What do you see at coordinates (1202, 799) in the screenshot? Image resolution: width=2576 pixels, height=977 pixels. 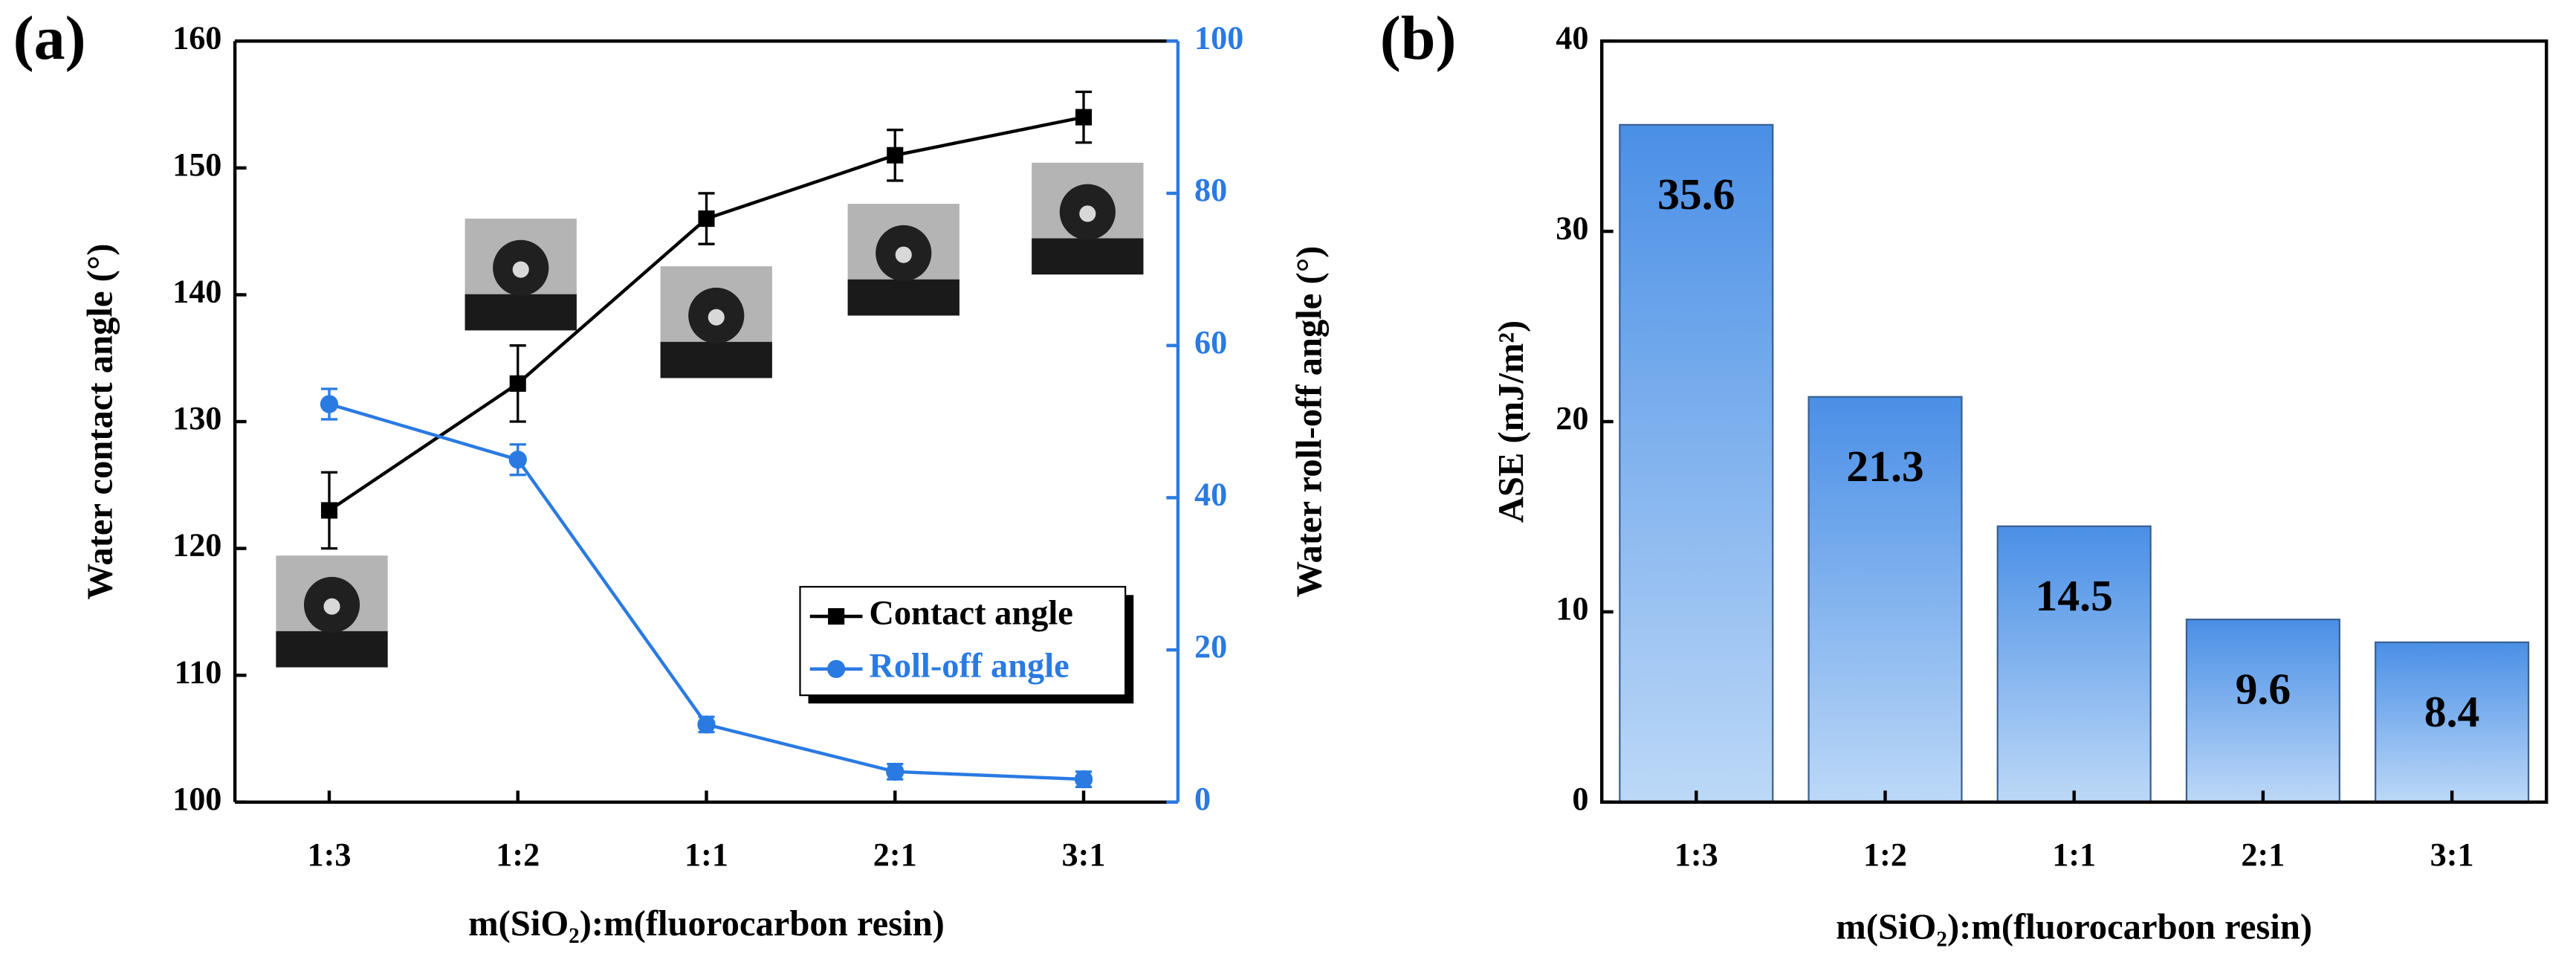 I see `y2-tick-label: 0` at bounding box center [1202, 799].